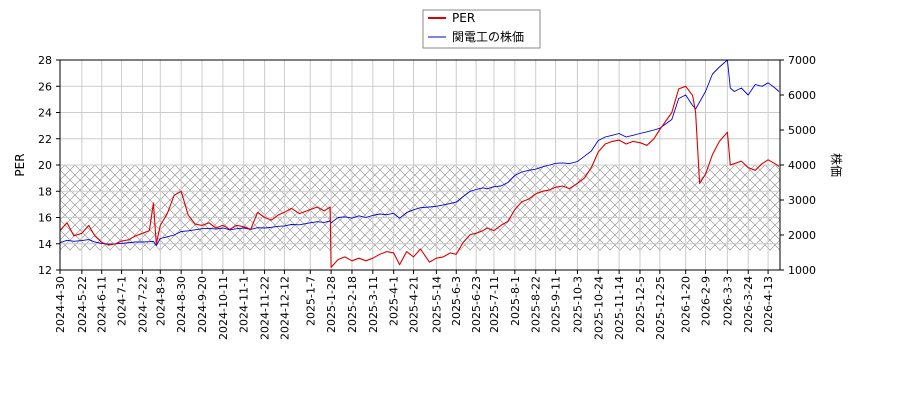 The image size is (900, 404). I want to click on x-tick-label: 2025-5-14, so click(436, 304).